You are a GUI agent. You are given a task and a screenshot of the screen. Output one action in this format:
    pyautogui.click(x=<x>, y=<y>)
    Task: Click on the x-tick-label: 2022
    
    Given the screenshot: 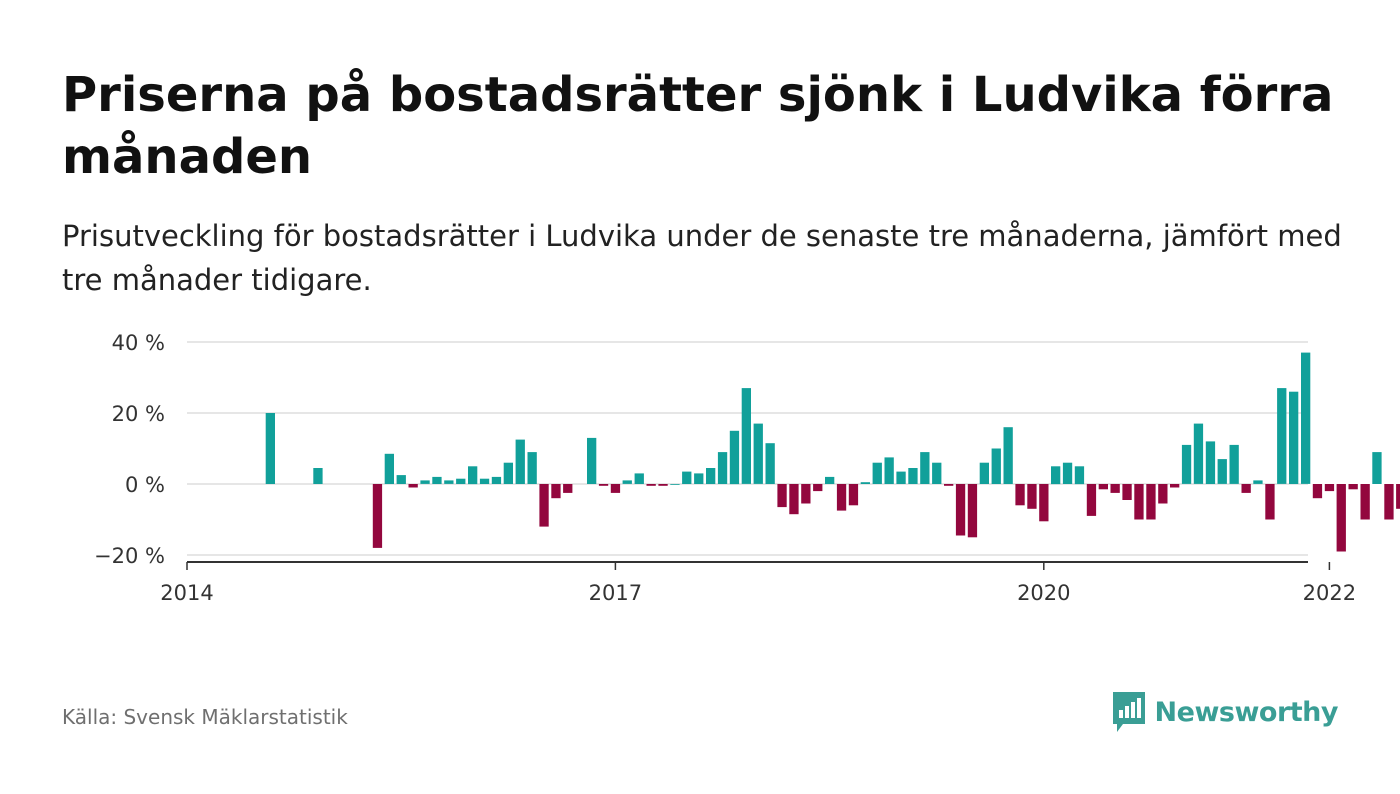 What is the action you would take?
    pyautogui.click(x=1329, y=593)
    